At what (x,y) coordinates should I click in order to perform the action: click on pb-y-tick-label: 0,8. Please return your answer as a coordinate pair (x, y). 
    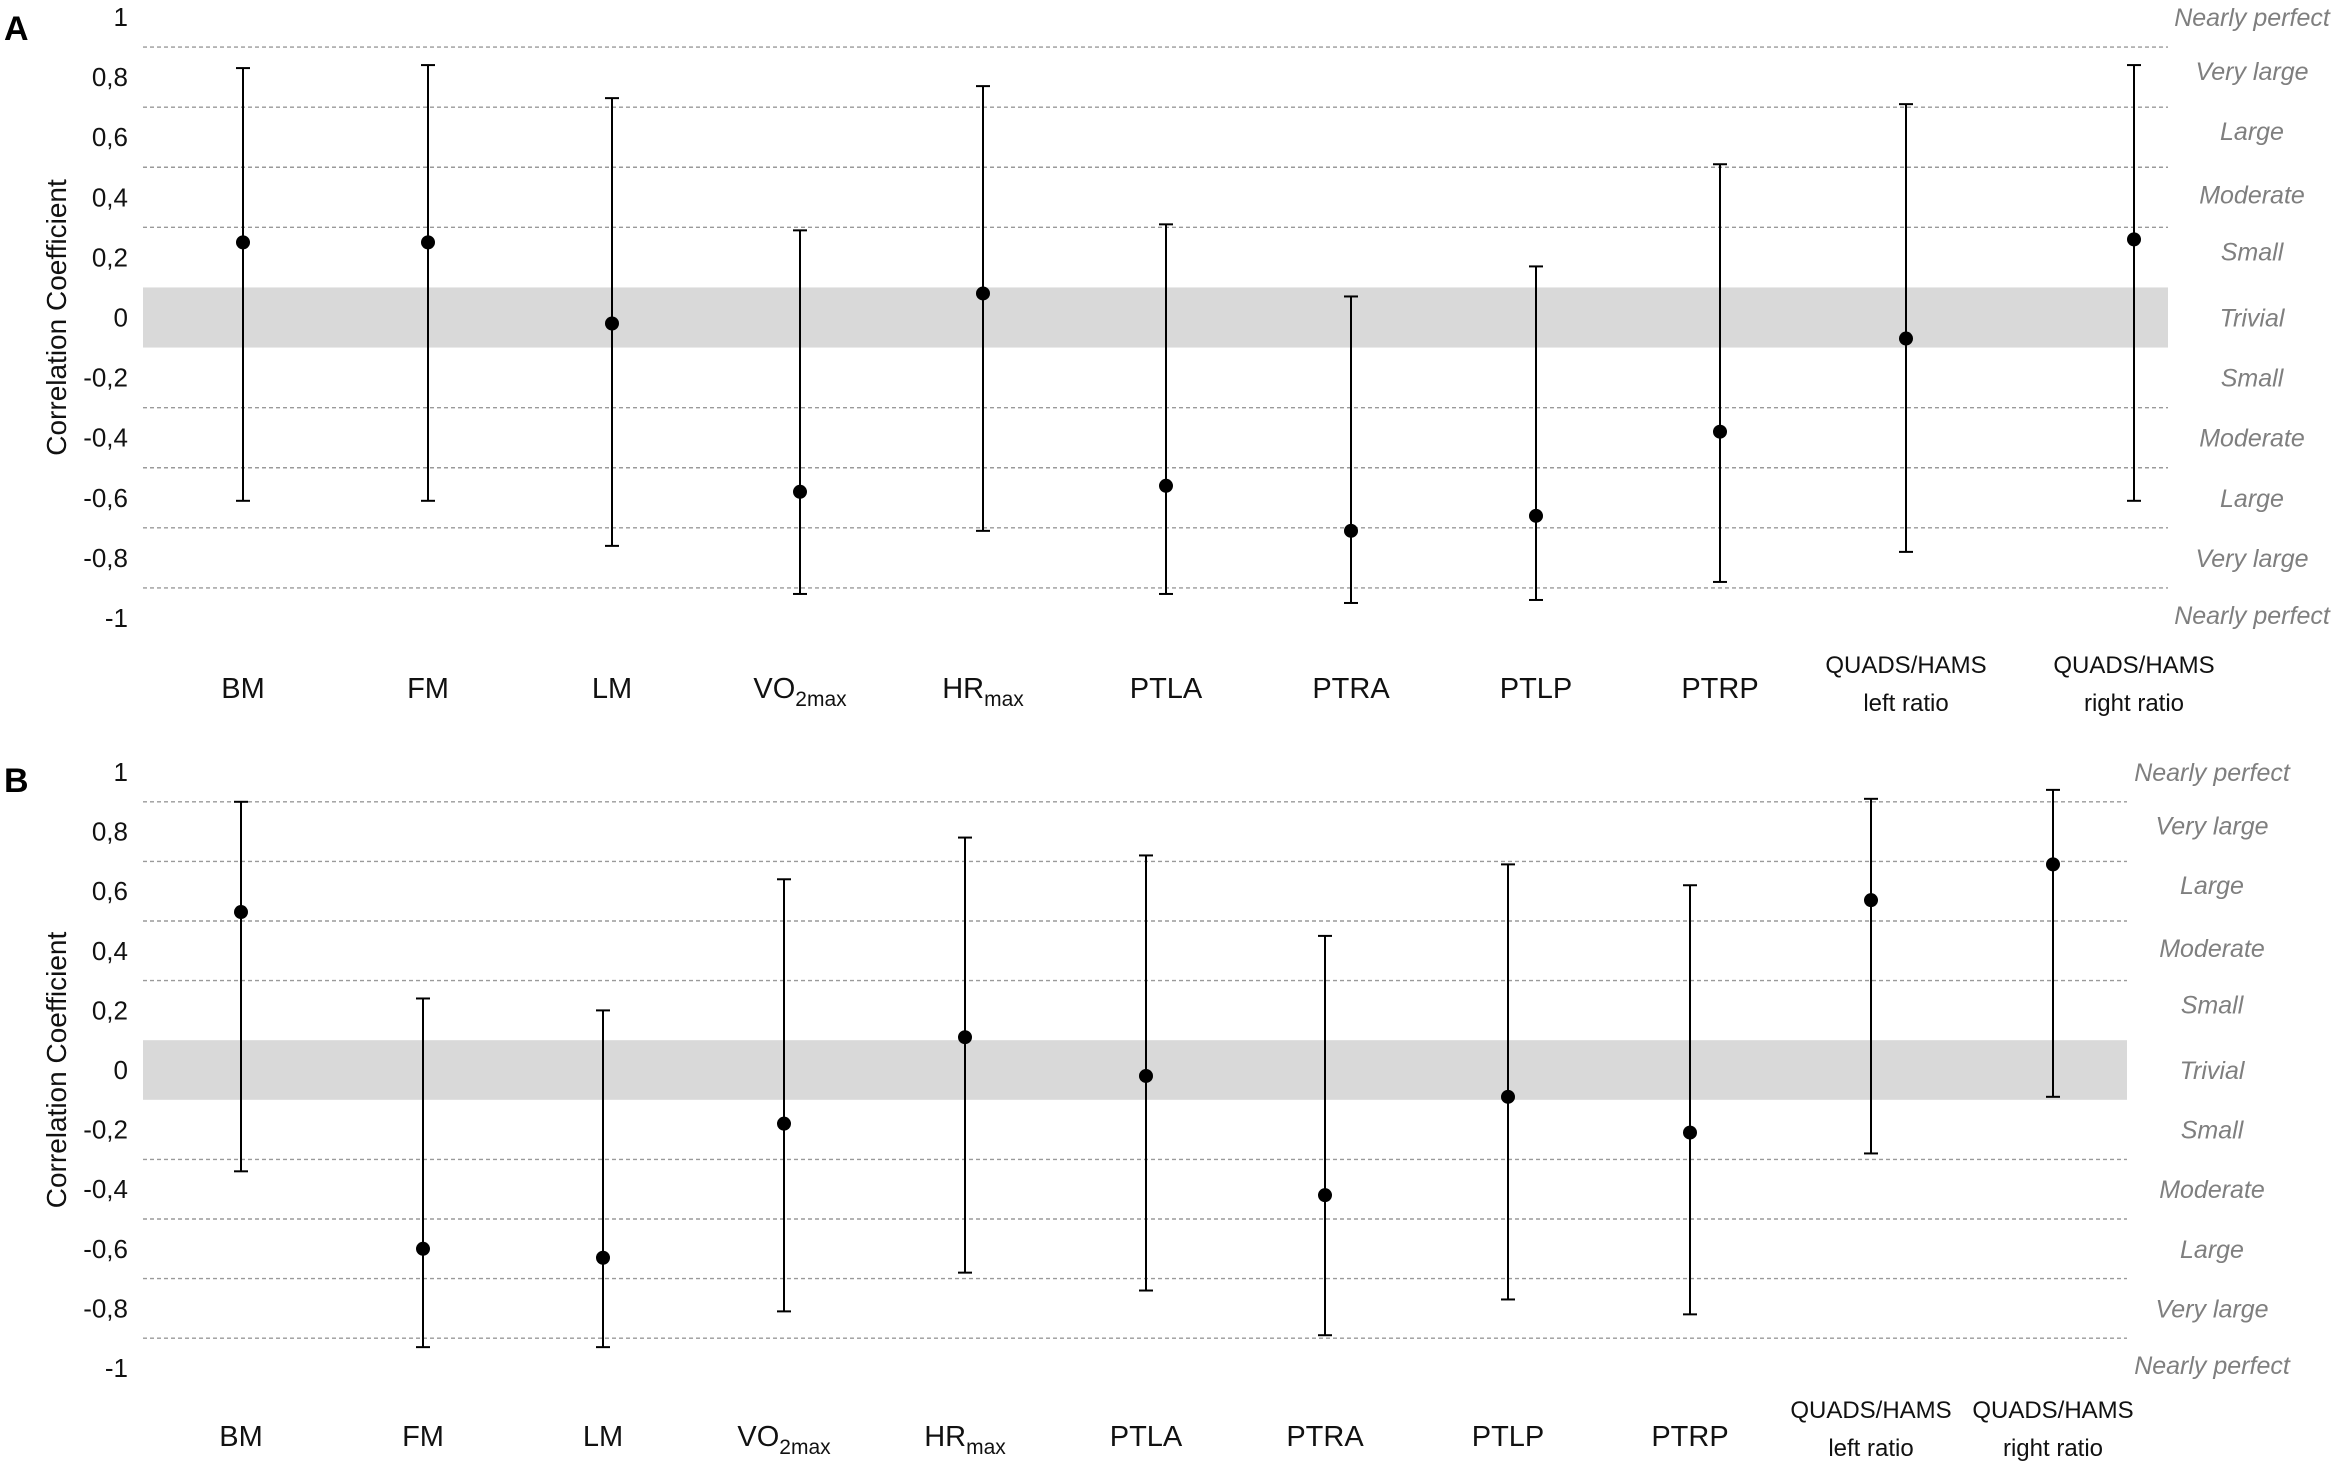
    Looking at the image, I should click on (110, 832).